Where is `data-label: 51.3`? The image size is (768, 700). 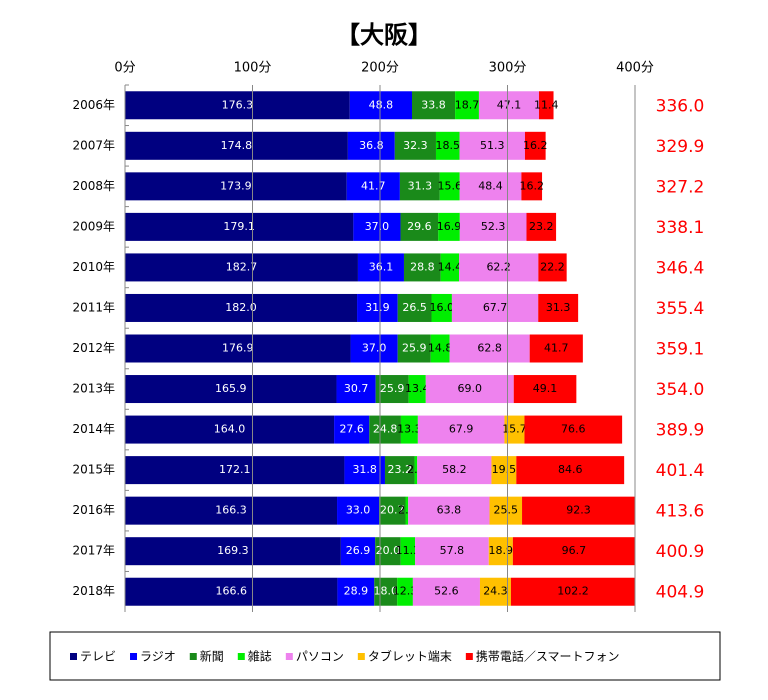
data-label: 51.3 is located at coordinates (492, 145).